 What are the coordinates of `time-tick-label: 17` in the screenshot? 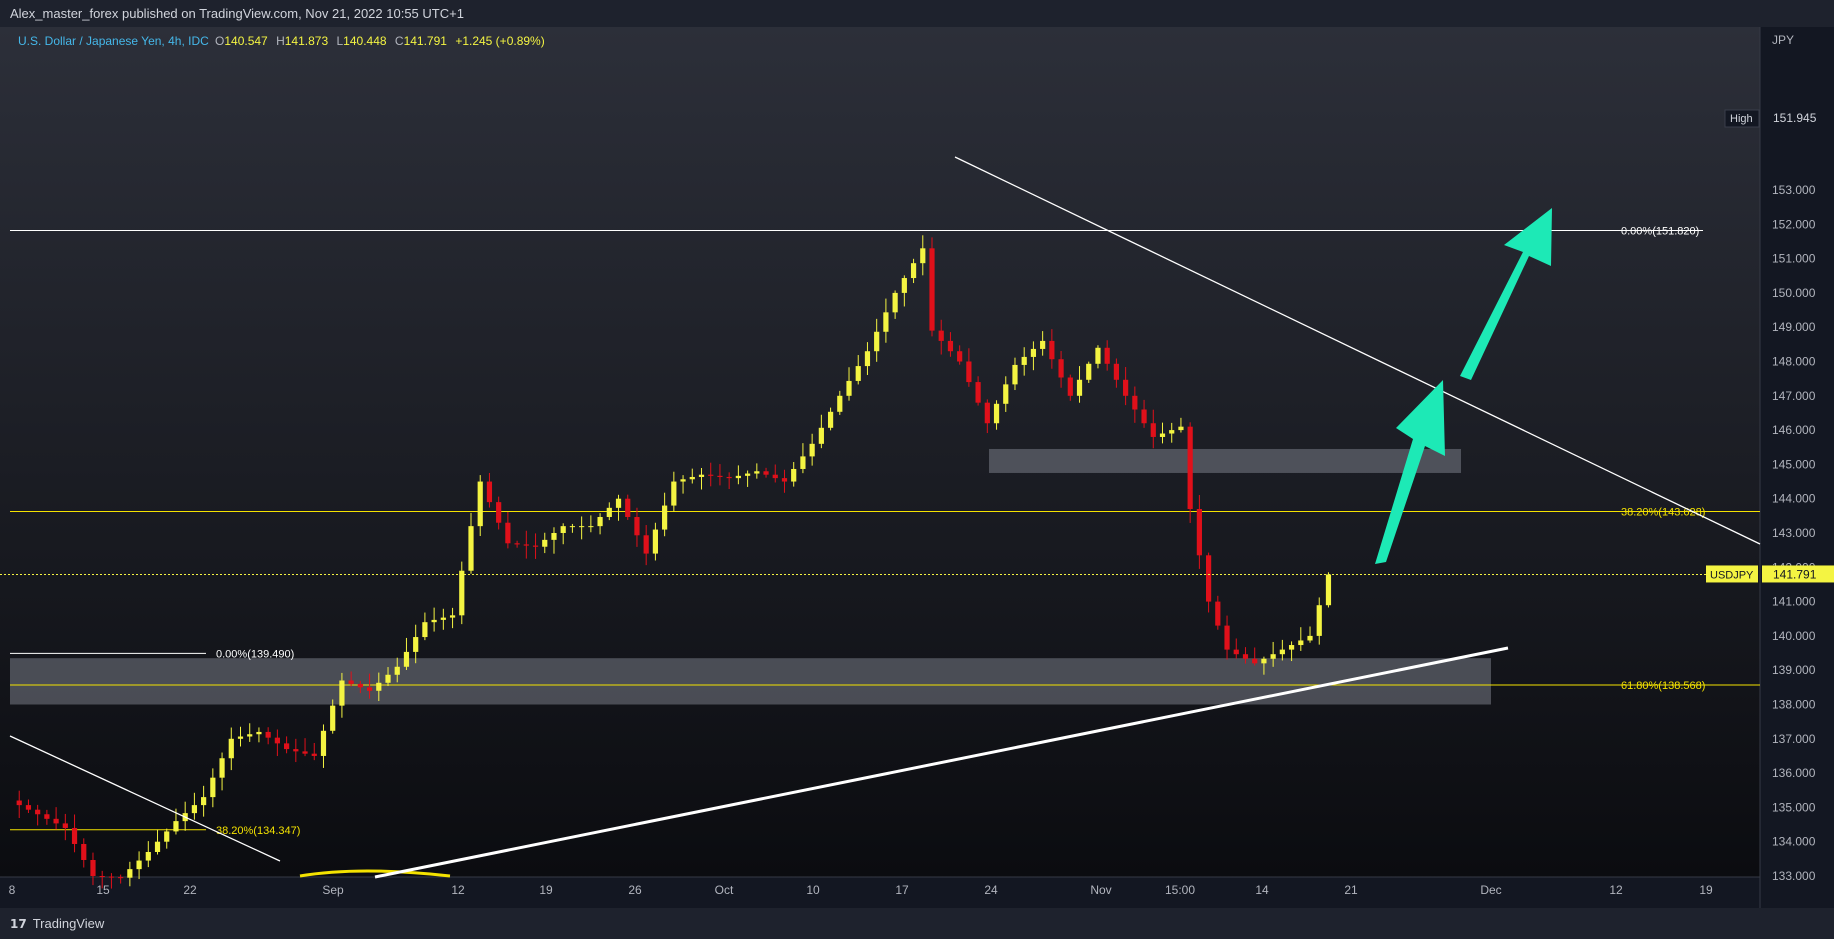 It's located at (902, 890).